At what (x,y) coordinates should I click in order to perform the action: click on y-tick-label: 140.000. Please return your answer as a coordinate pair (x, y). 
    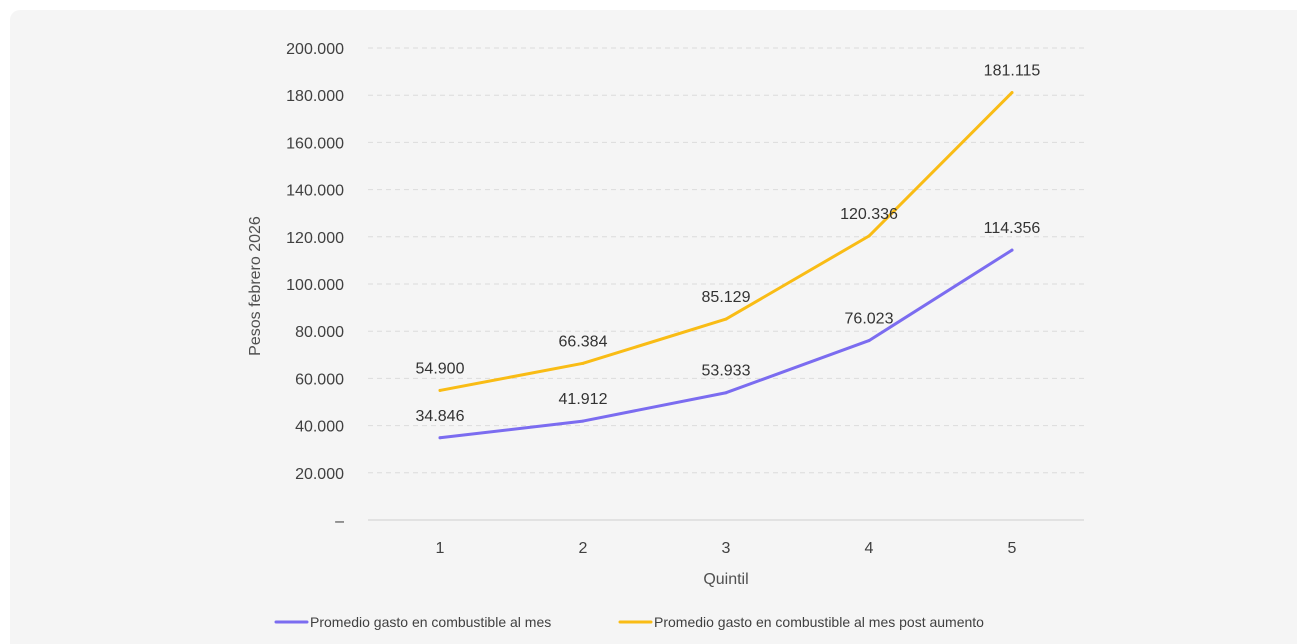
    Looking at the image, I should click on (315, 191).